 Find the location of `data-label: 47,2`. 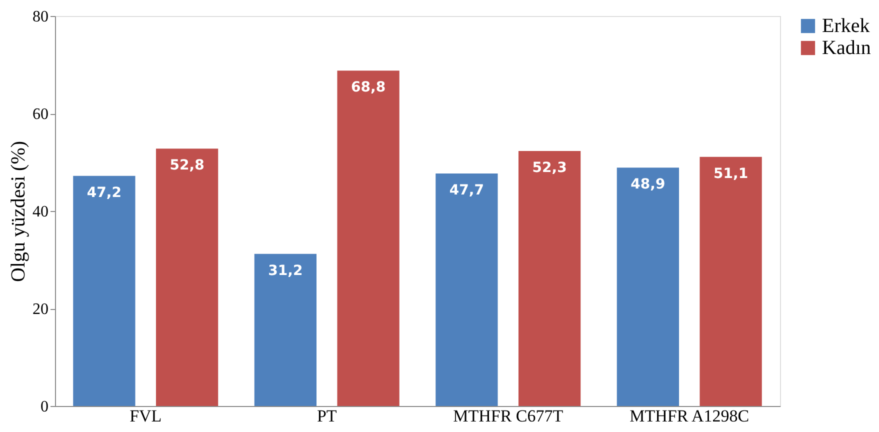

data-label: 47,2 is located at coordinates (104, 192).